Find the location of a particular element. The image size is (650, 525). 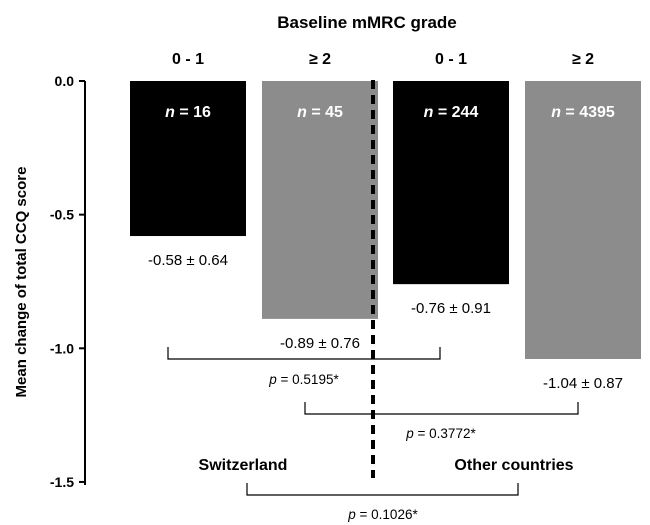

n-value: = 45 is located at coordinates (325, 112).